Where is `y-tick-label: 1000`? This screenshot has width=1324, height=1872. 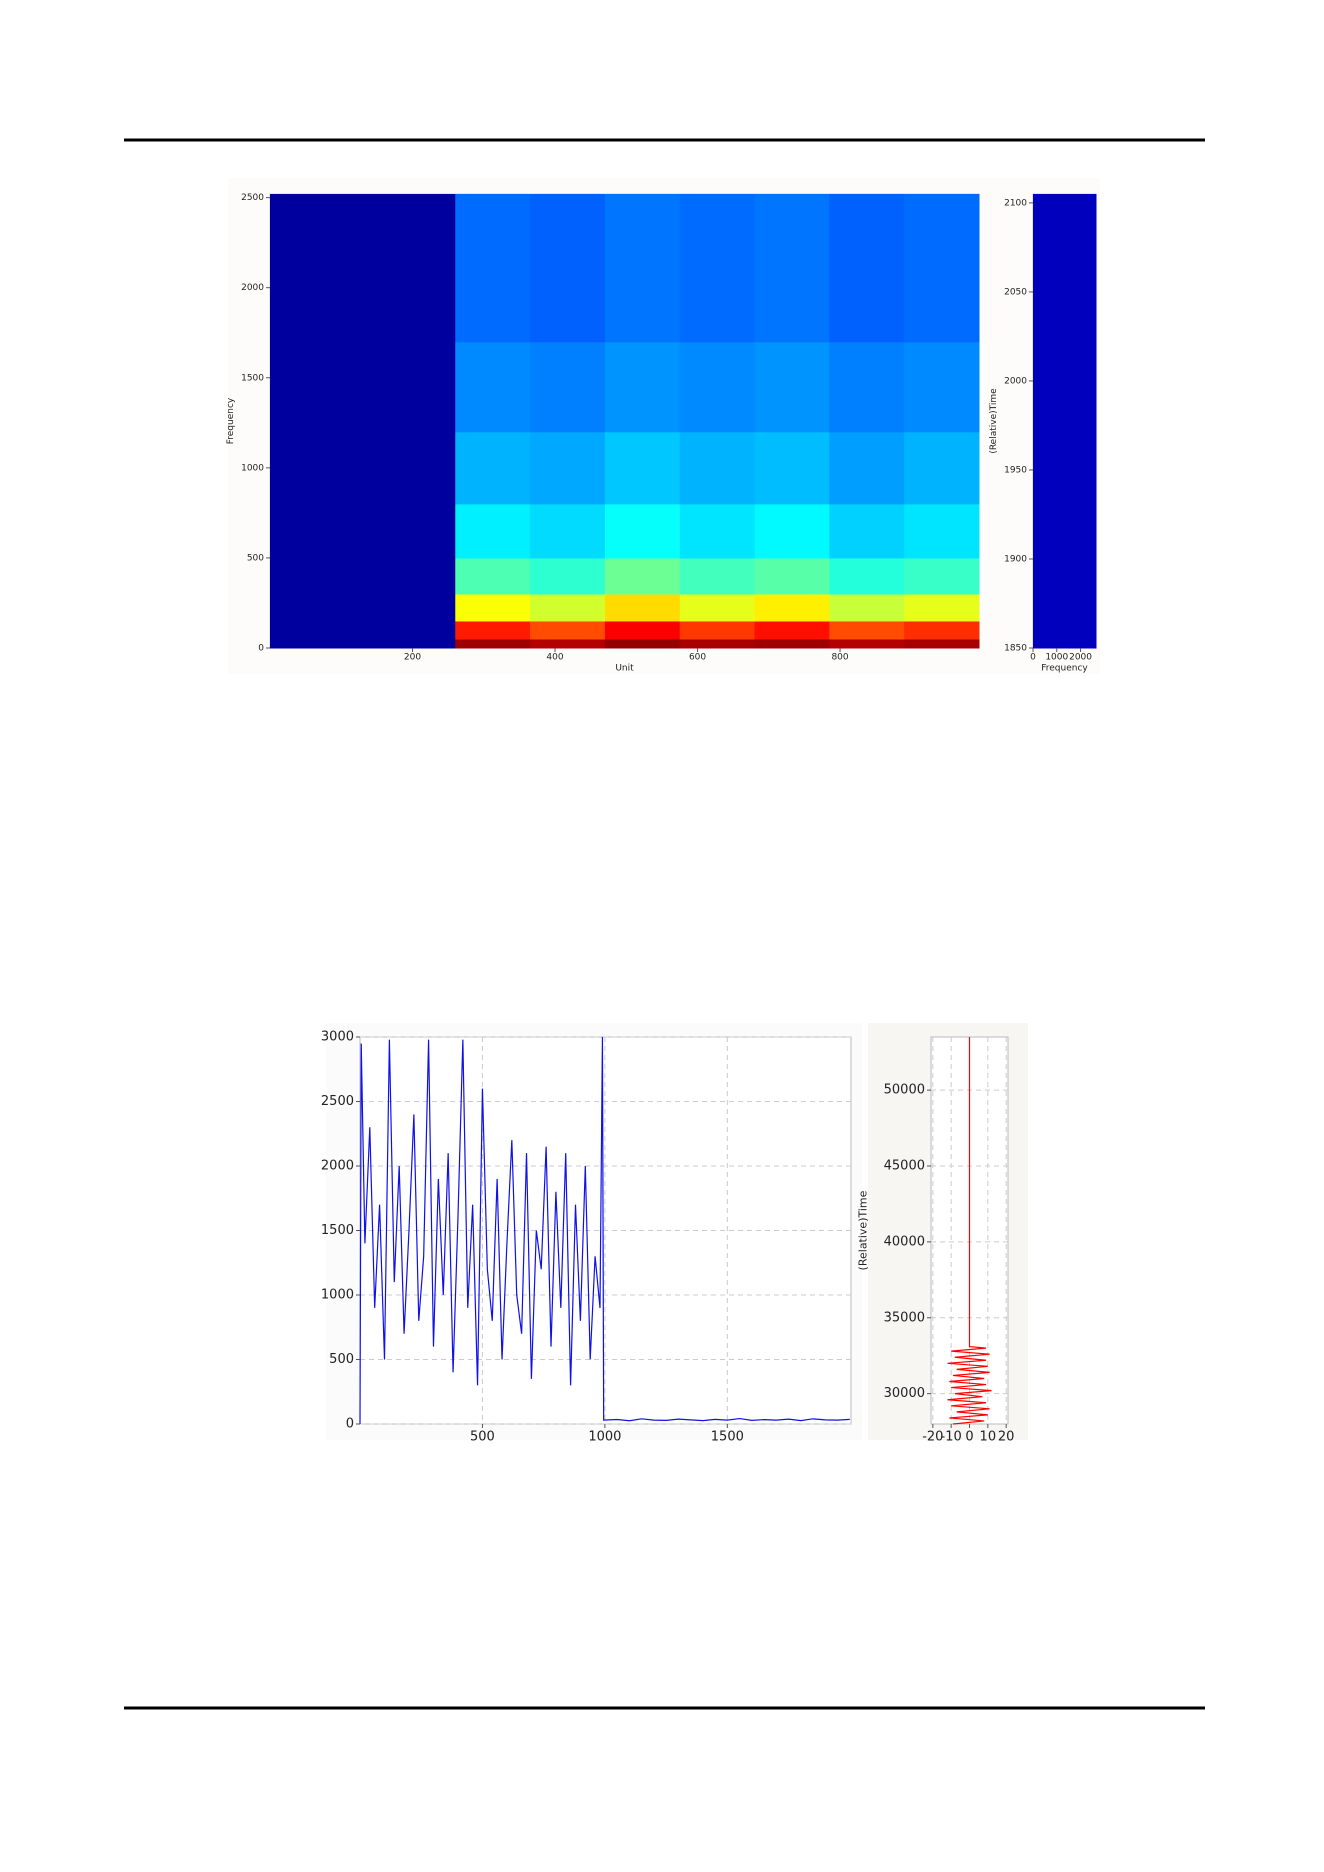 y-tick-label: 1000 is located at coordinates (252, 468).